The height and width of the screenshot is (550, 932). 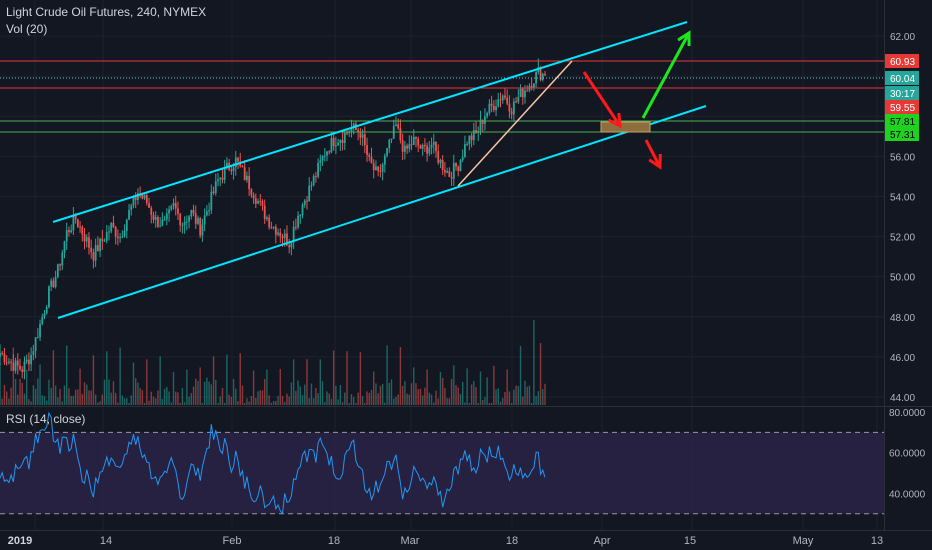 I want to click on chart-title: Light Crude Oil Futures, 240, NYMEX, so click(x=106, y=12).